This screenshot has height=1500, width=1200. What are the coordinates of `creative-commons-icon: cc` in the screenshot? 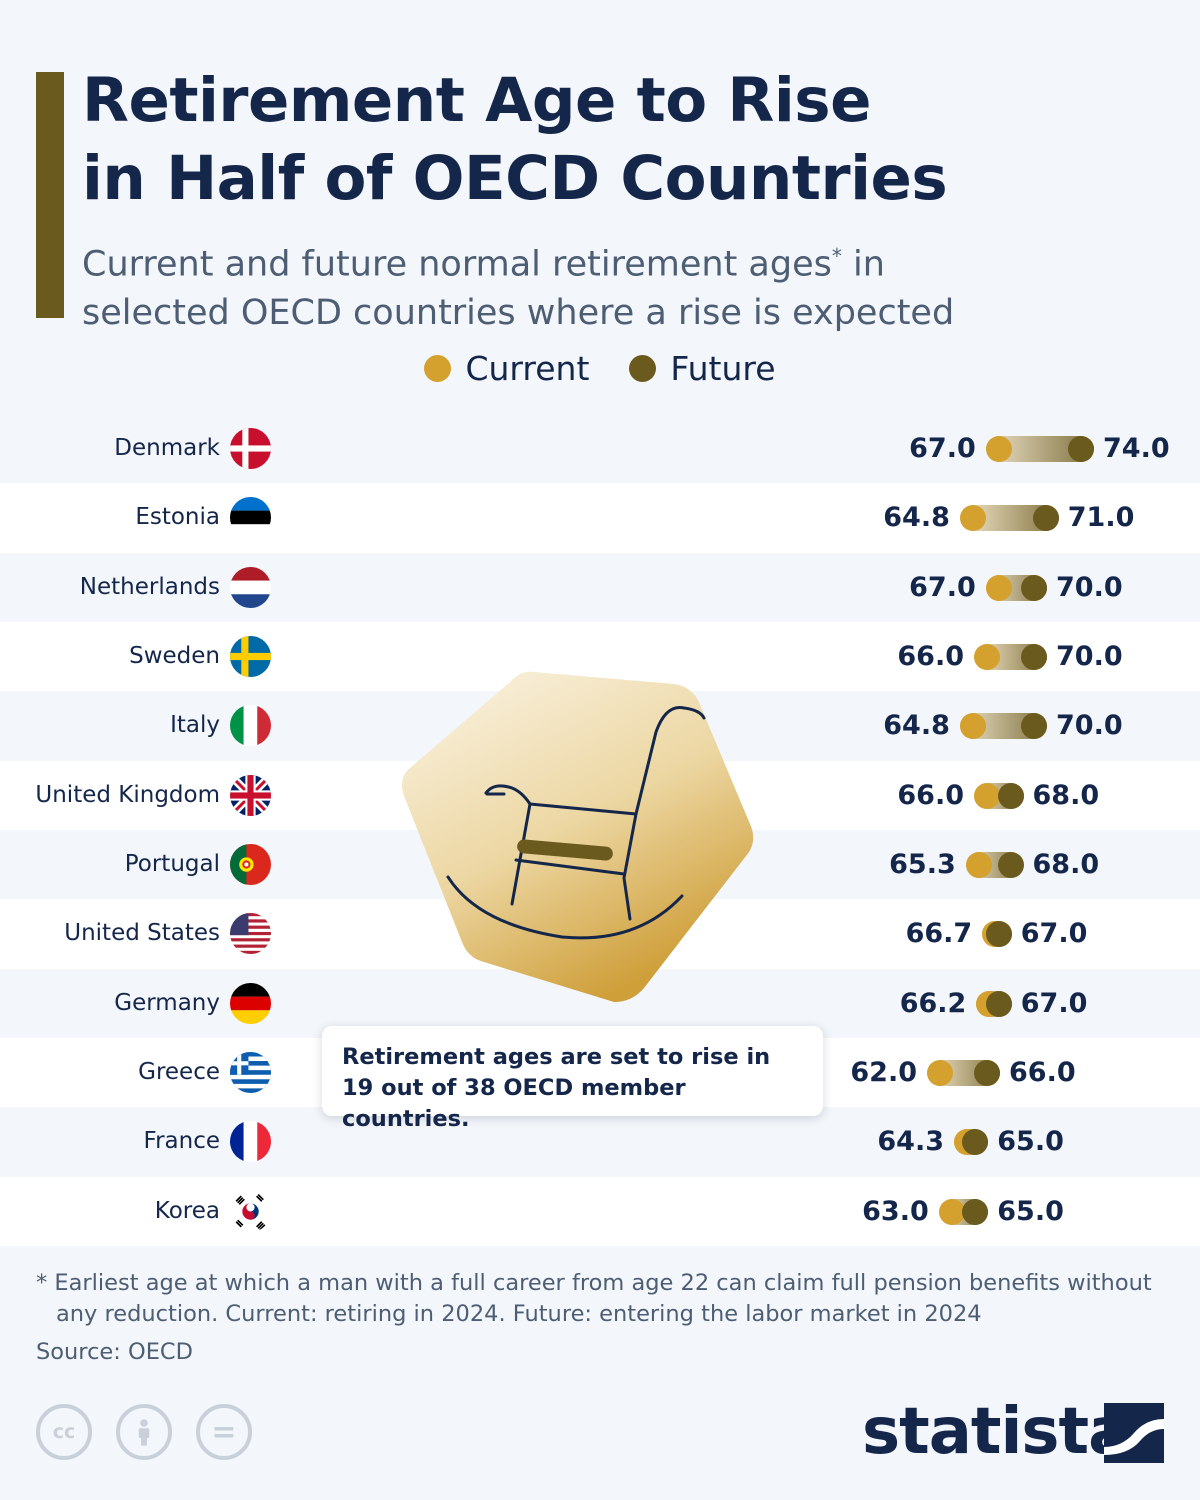 It's located at (64, 1432).